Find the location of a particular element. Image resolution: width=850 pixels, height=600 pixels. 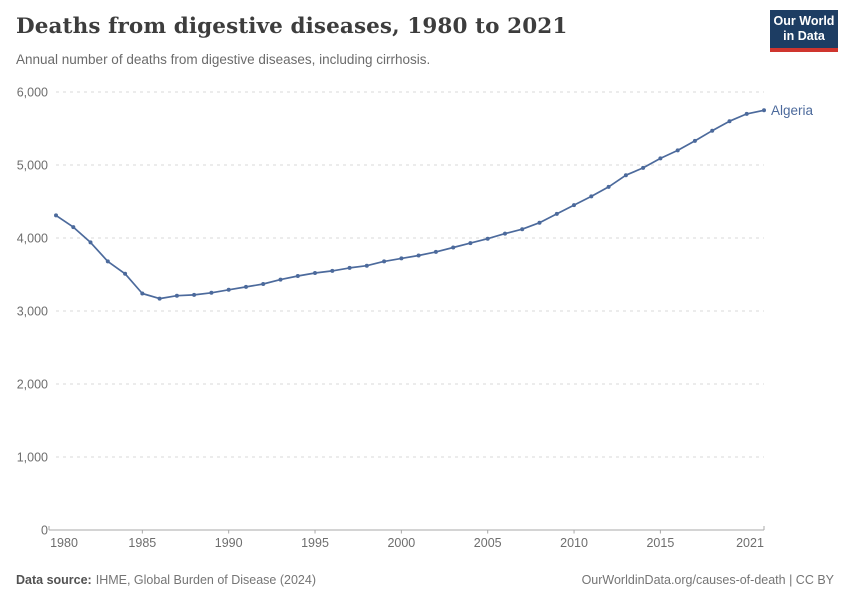

y-axis-label: 4,000 is located at coordinates (32, 239).